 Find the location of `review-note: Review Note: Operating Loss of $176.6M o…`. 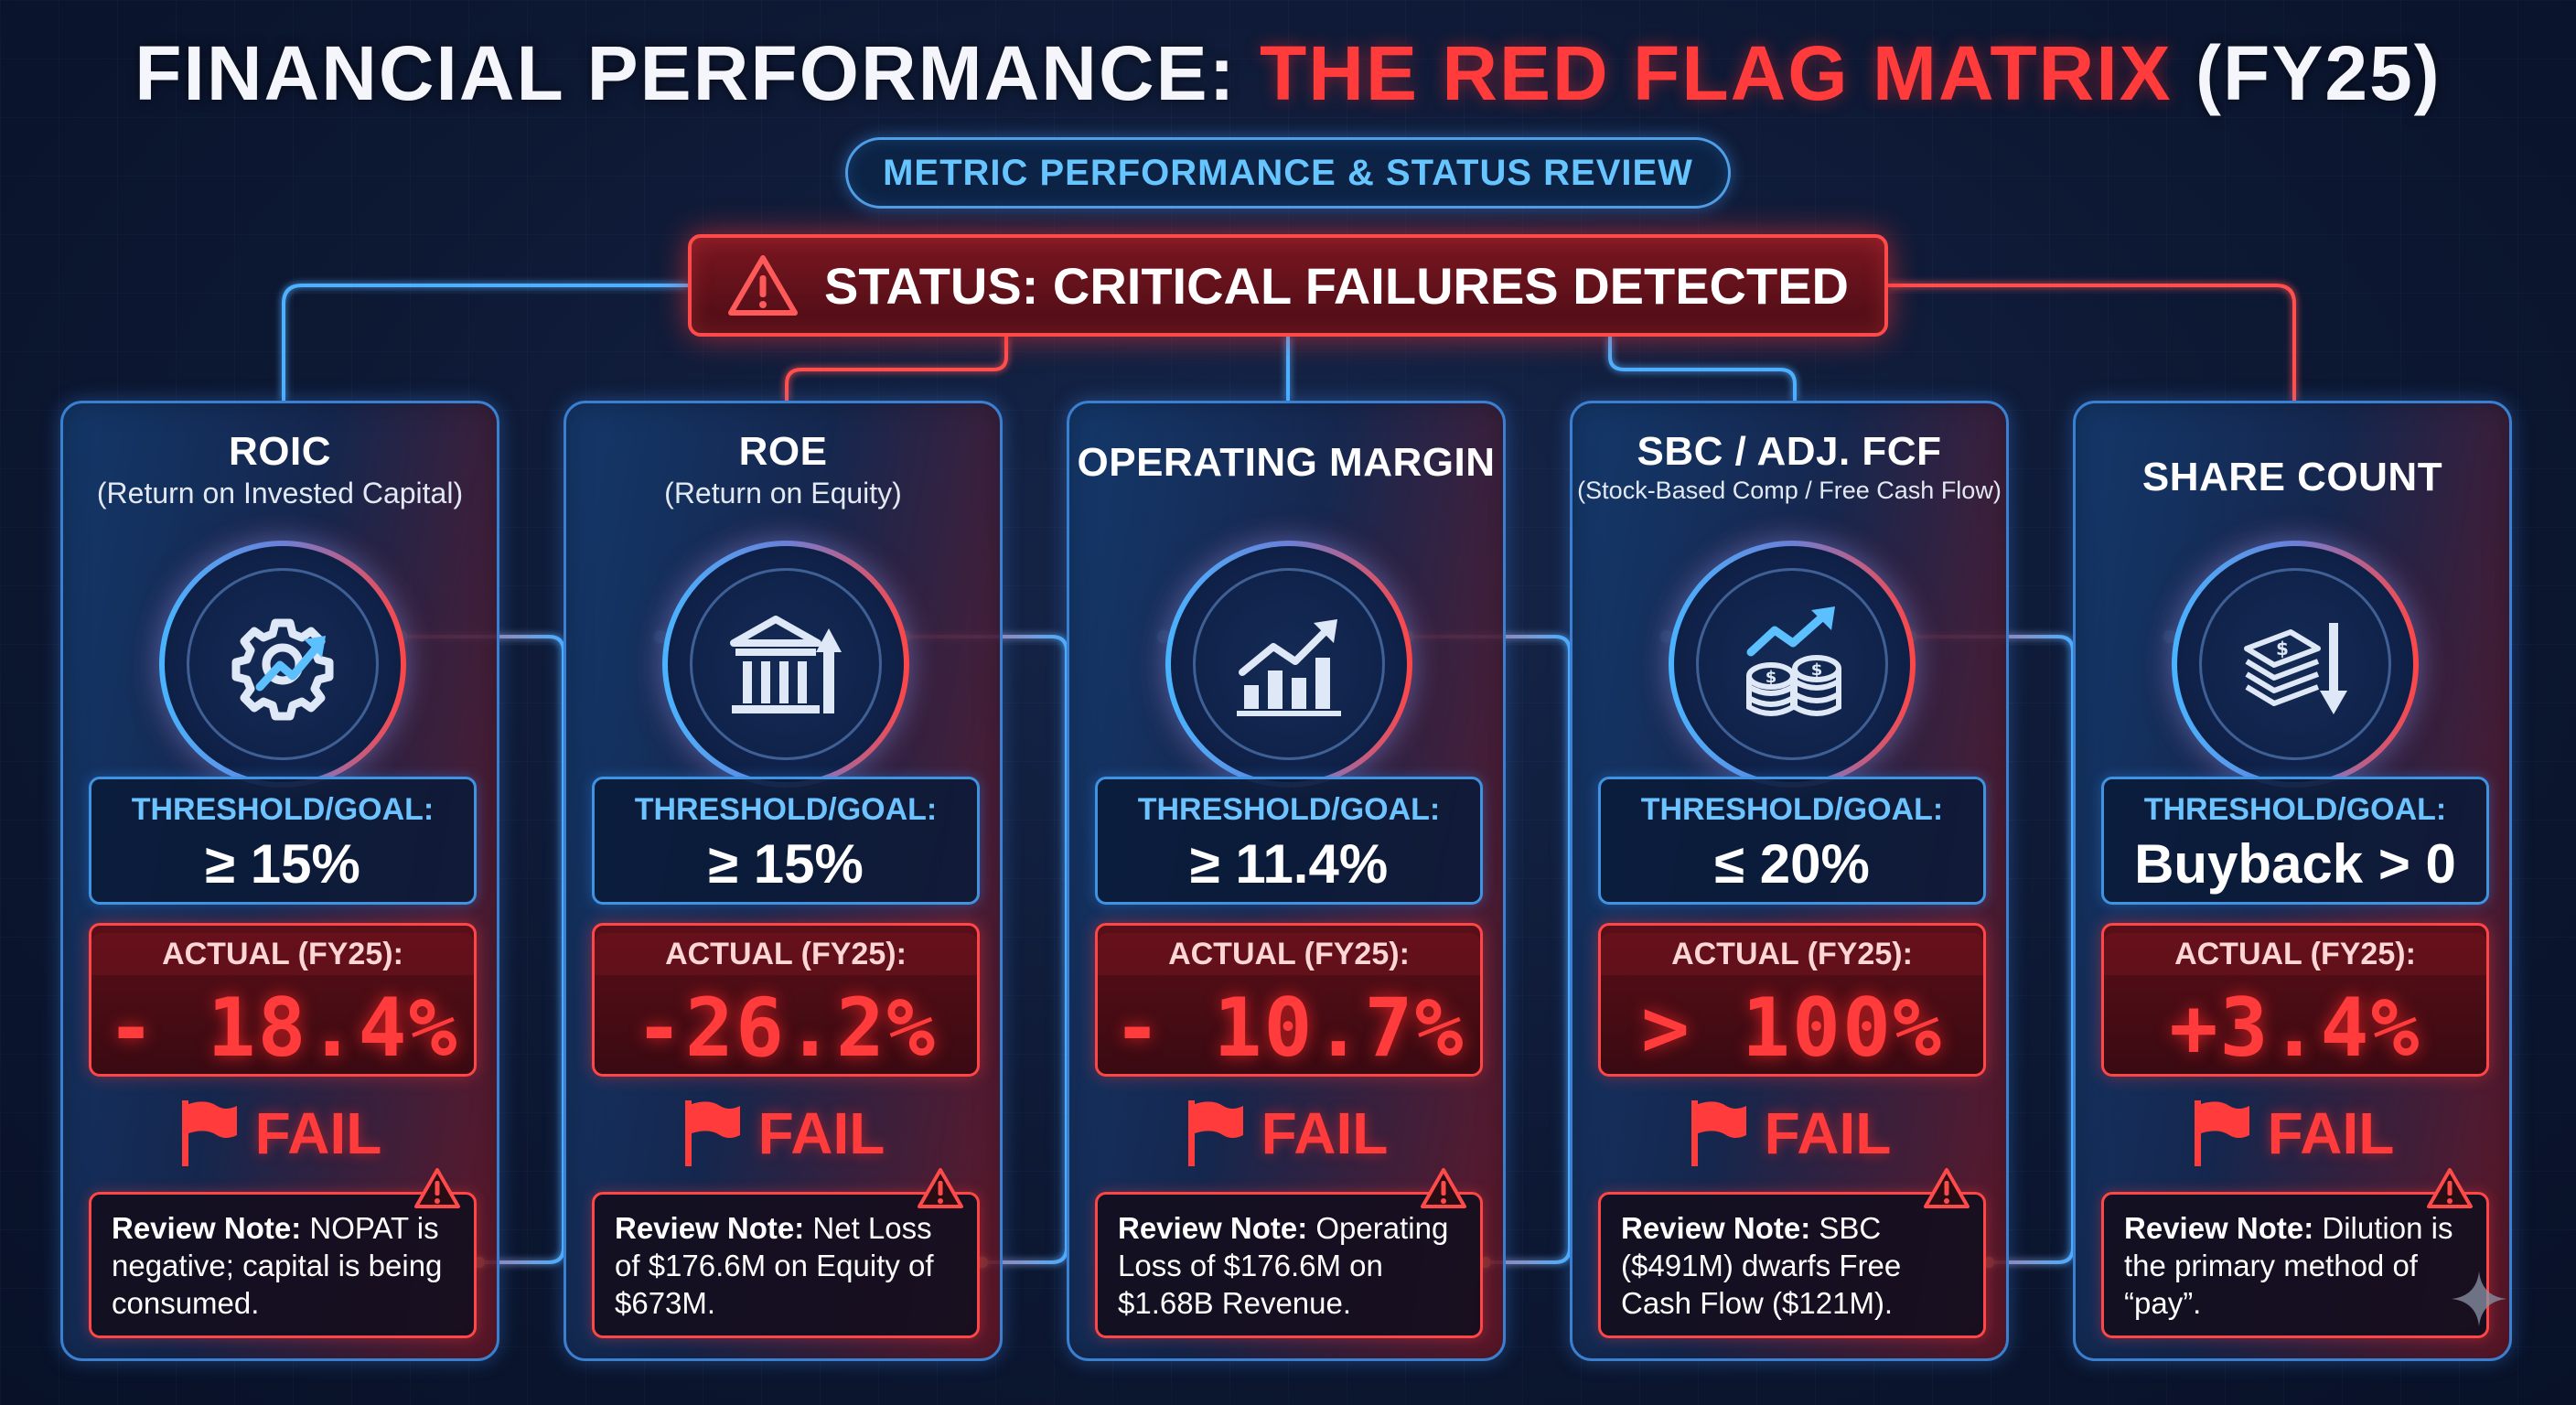

review-note: Review Note: Operating Loss of $176.6M o… is located at coordinates (1289, 1253).